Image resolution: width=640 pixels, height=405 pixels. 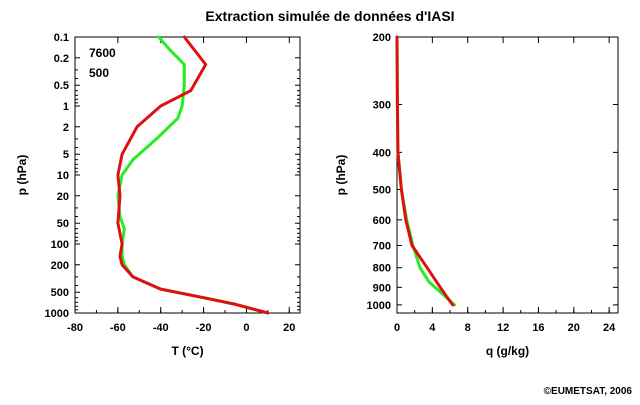 I want to click on x-tick-label: 24, so click(x=609, y=328).